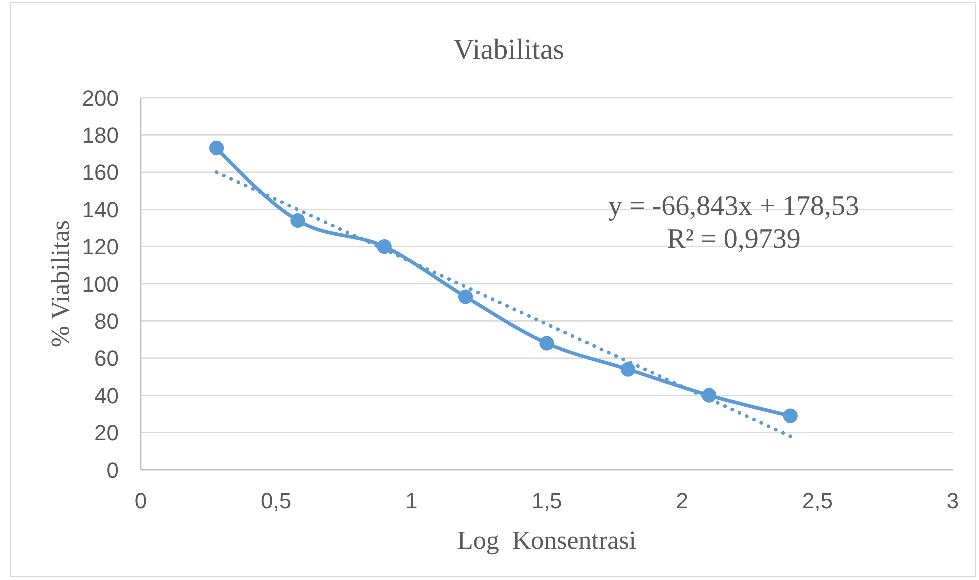 Image resolution: width=979 pixels, height=580 pixels. Describe the element at coordinates (112, 470) in the screenshot. I see `y-tick-label: 0` at that location.